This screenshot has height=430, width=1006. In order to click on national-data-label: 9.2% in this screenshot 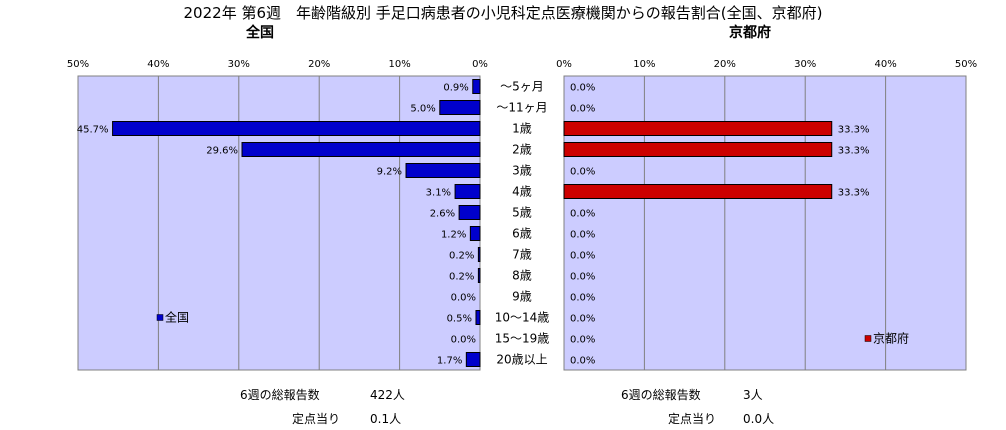, I will do `click(389, 172)`.